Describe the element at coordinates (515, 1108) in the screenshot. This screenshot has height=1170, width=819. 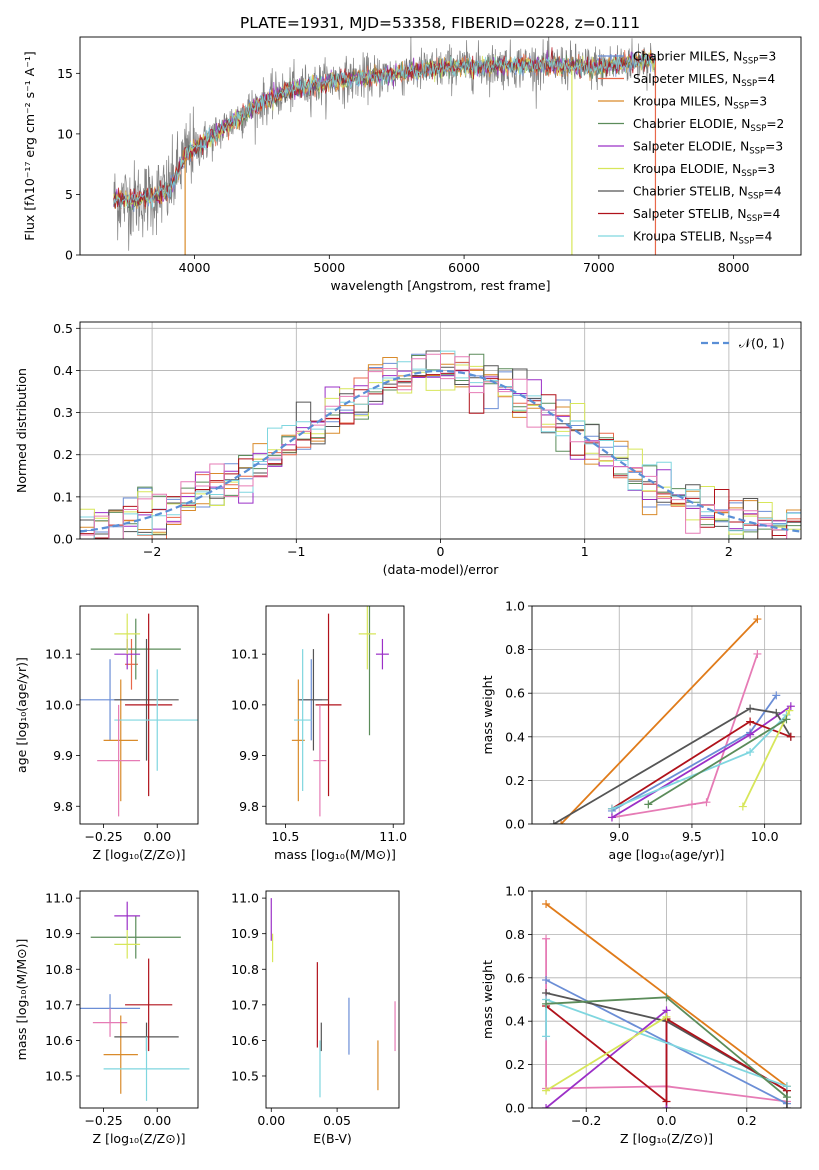
I see `y-tick-label: 0.0` at that location.